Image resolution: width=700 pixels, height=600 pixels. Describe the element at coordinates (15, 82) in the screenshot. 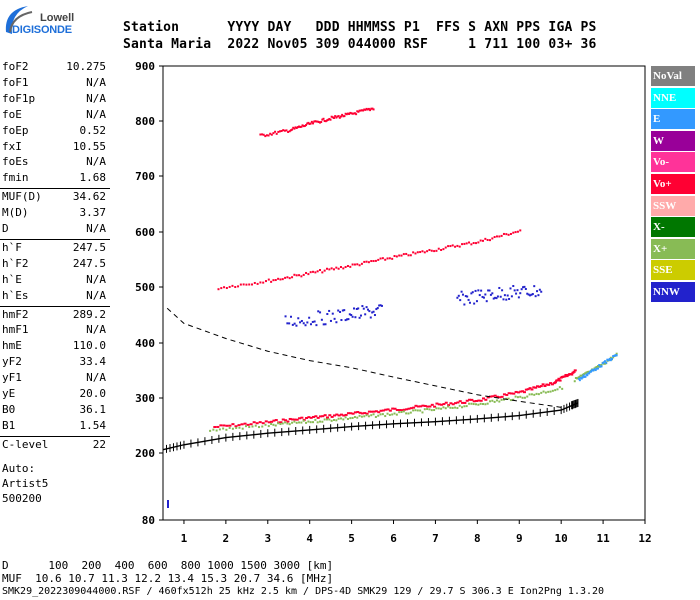

I see `param-name: foF1` at that location.